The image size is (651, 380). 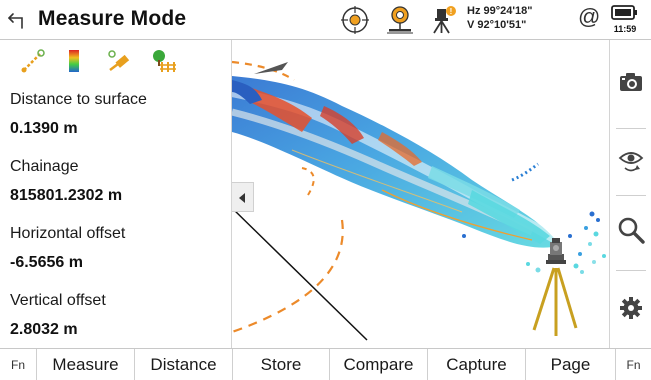 I want to click on horizontal-offset-label: Horizontal offset, so click(x=68, y=233).